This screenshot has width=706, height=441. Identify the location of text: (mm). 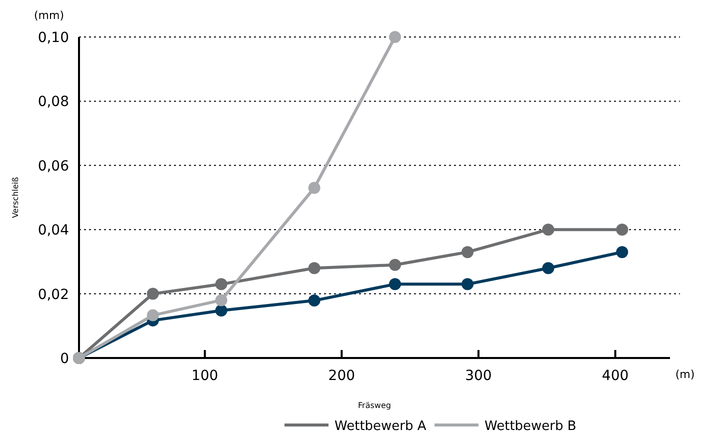
(49, 15).